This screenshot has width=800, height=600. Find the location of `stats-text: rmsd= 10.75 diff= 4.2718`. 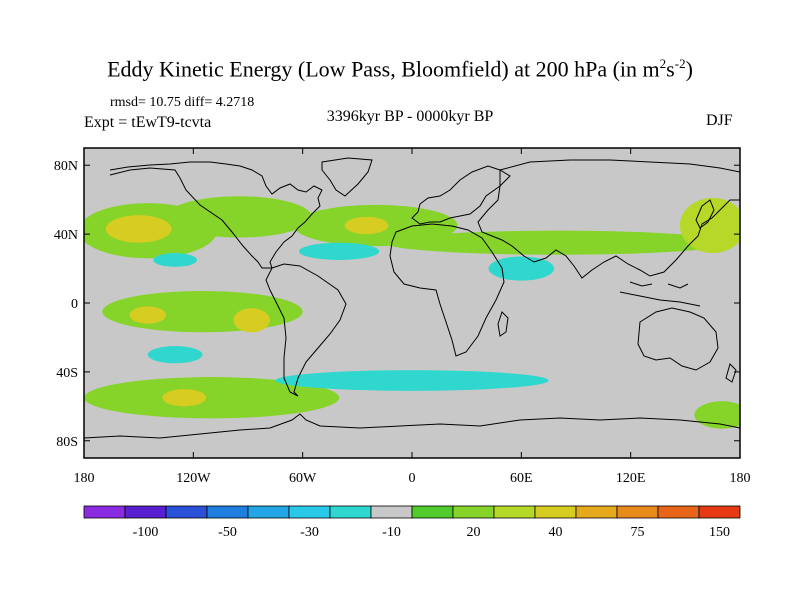

stats-text: rmsd= 10.75 diff= 4.2718 is located at coordinates (182, 102).